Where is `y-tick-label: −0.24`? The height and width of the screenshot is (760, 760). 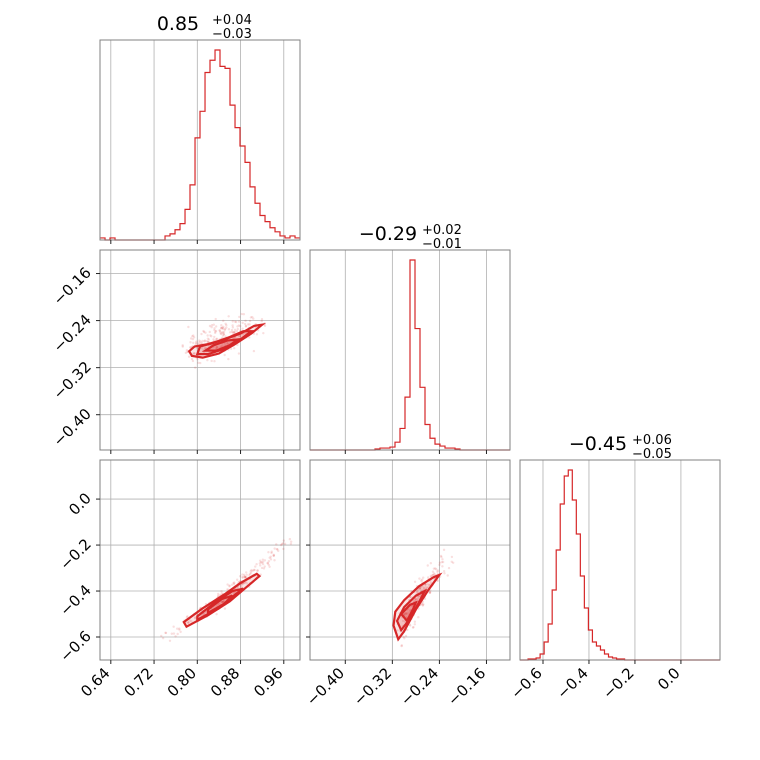
y-tick-label: −0.24 is located at coordinates (72, 333).